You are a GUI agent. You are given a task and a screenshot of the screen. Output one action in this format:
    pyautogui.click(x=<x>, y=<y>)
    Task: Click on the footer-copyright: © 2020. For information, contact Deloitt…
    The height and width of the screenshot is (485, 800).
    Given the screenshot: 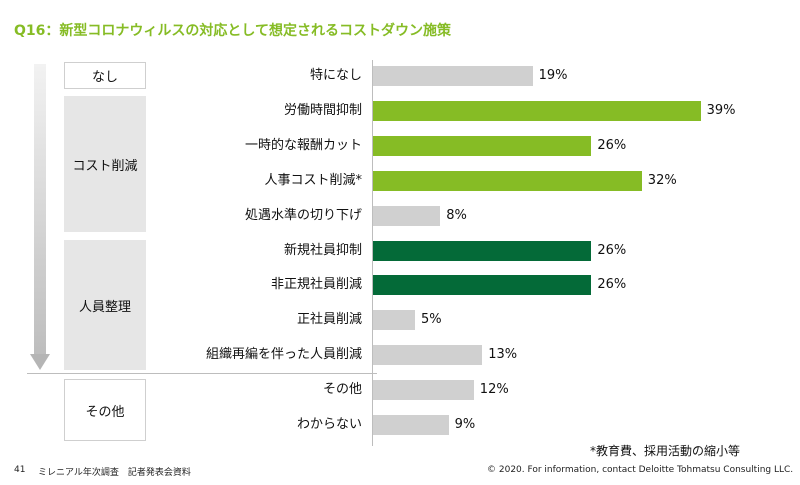 What is the action you would take?
    pyautogui.click(x=640, y=470)
    